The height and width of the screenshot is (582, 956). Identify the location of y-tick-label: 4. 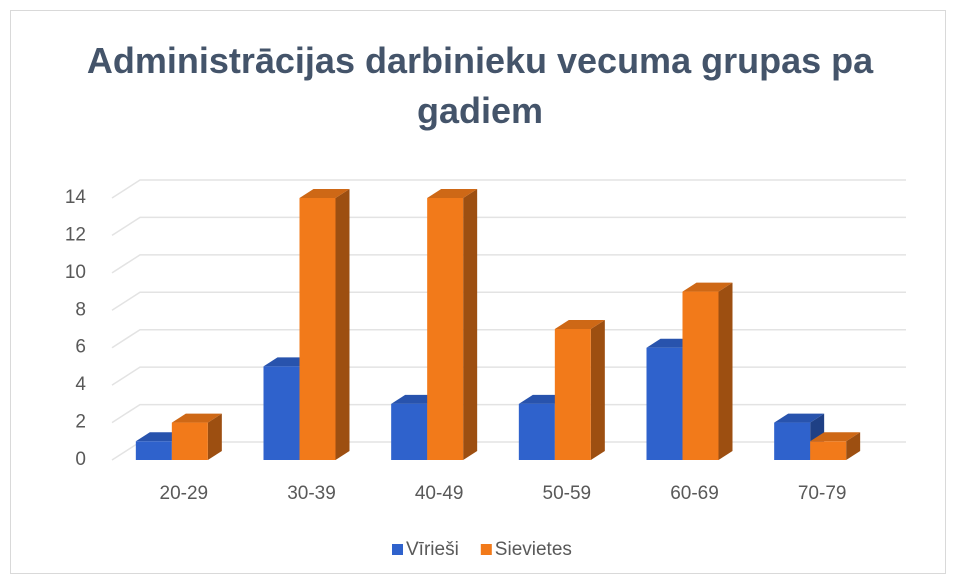
(80, 384).